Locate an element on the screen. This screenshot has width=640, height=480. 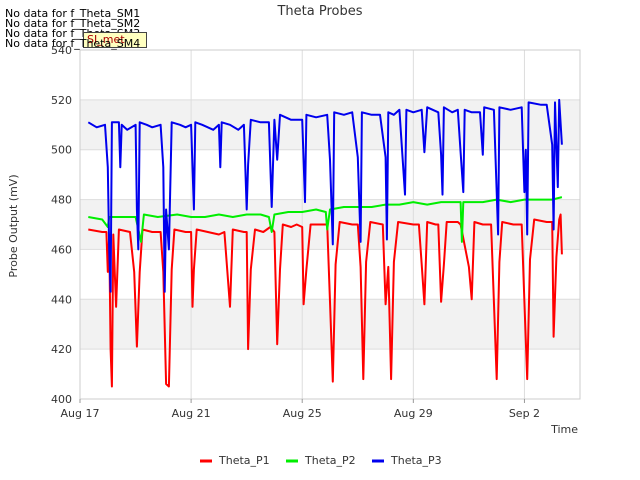
y-ticks: 400 420 440 460 480 500 520 540 is located at coordinates (61, 225).